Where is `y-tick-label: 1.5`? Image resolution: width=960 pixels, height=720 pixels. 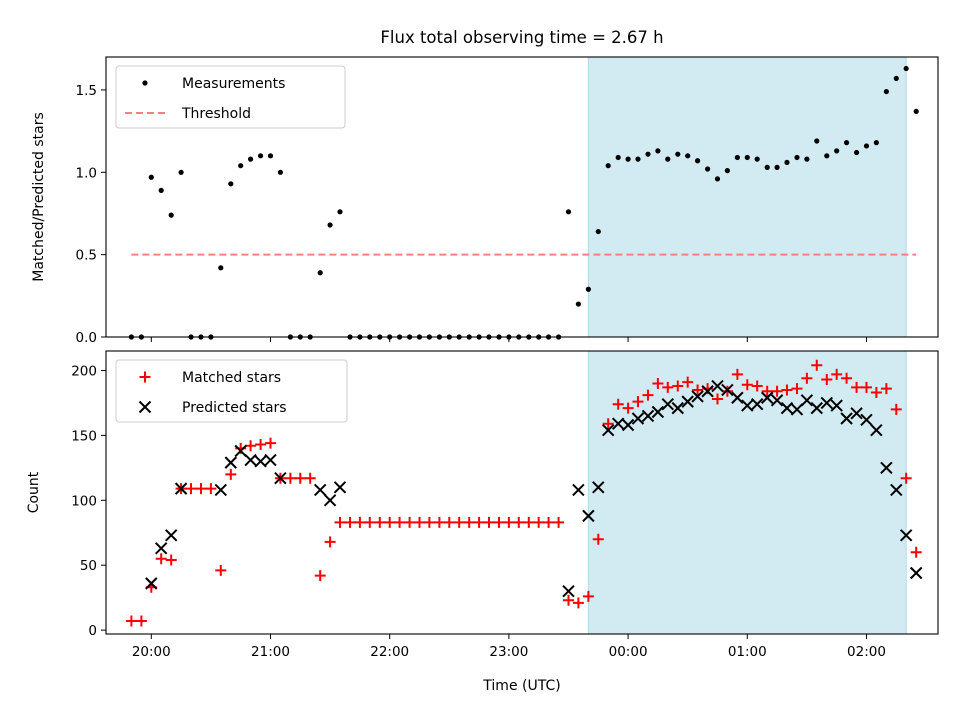 y-tick-label: 1.5 is located at coordinates (86, 91).